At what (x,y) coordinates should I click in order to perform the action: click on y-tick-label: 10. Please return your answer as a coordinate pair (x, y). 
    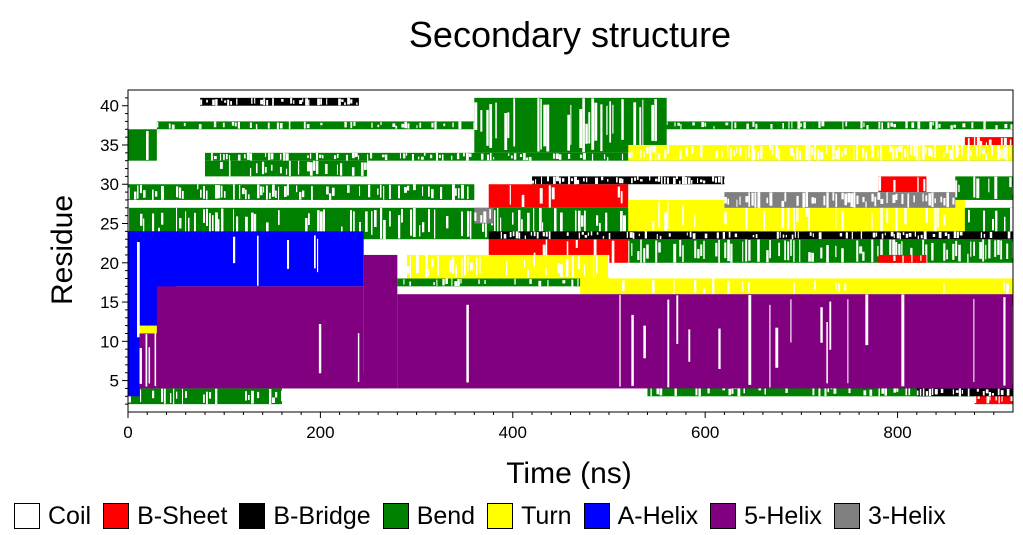
    Looking at the image, I should click on (109, 341).